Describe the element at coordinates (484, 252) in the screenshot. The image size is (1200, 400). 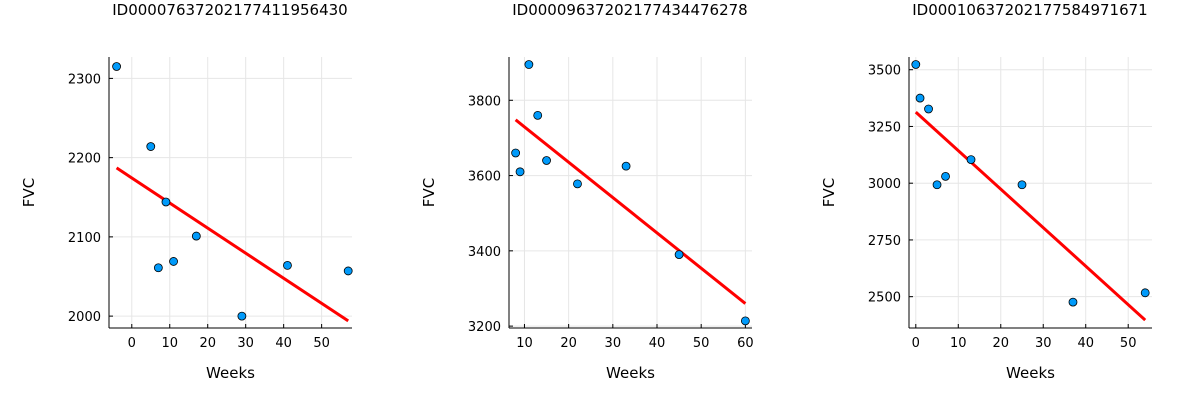
I see `y-tick-label: 3400` at that location.